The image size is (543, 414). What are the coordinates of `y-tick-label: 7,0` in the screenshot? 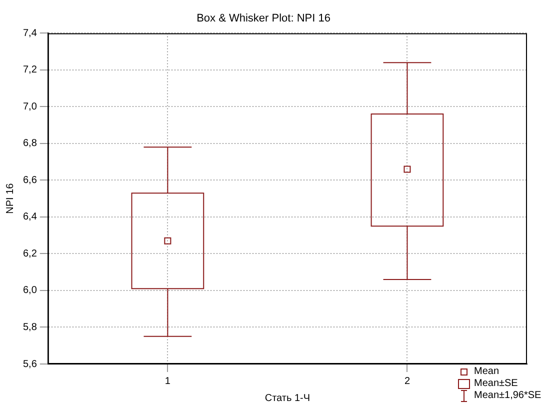 It's located at (30, 106).